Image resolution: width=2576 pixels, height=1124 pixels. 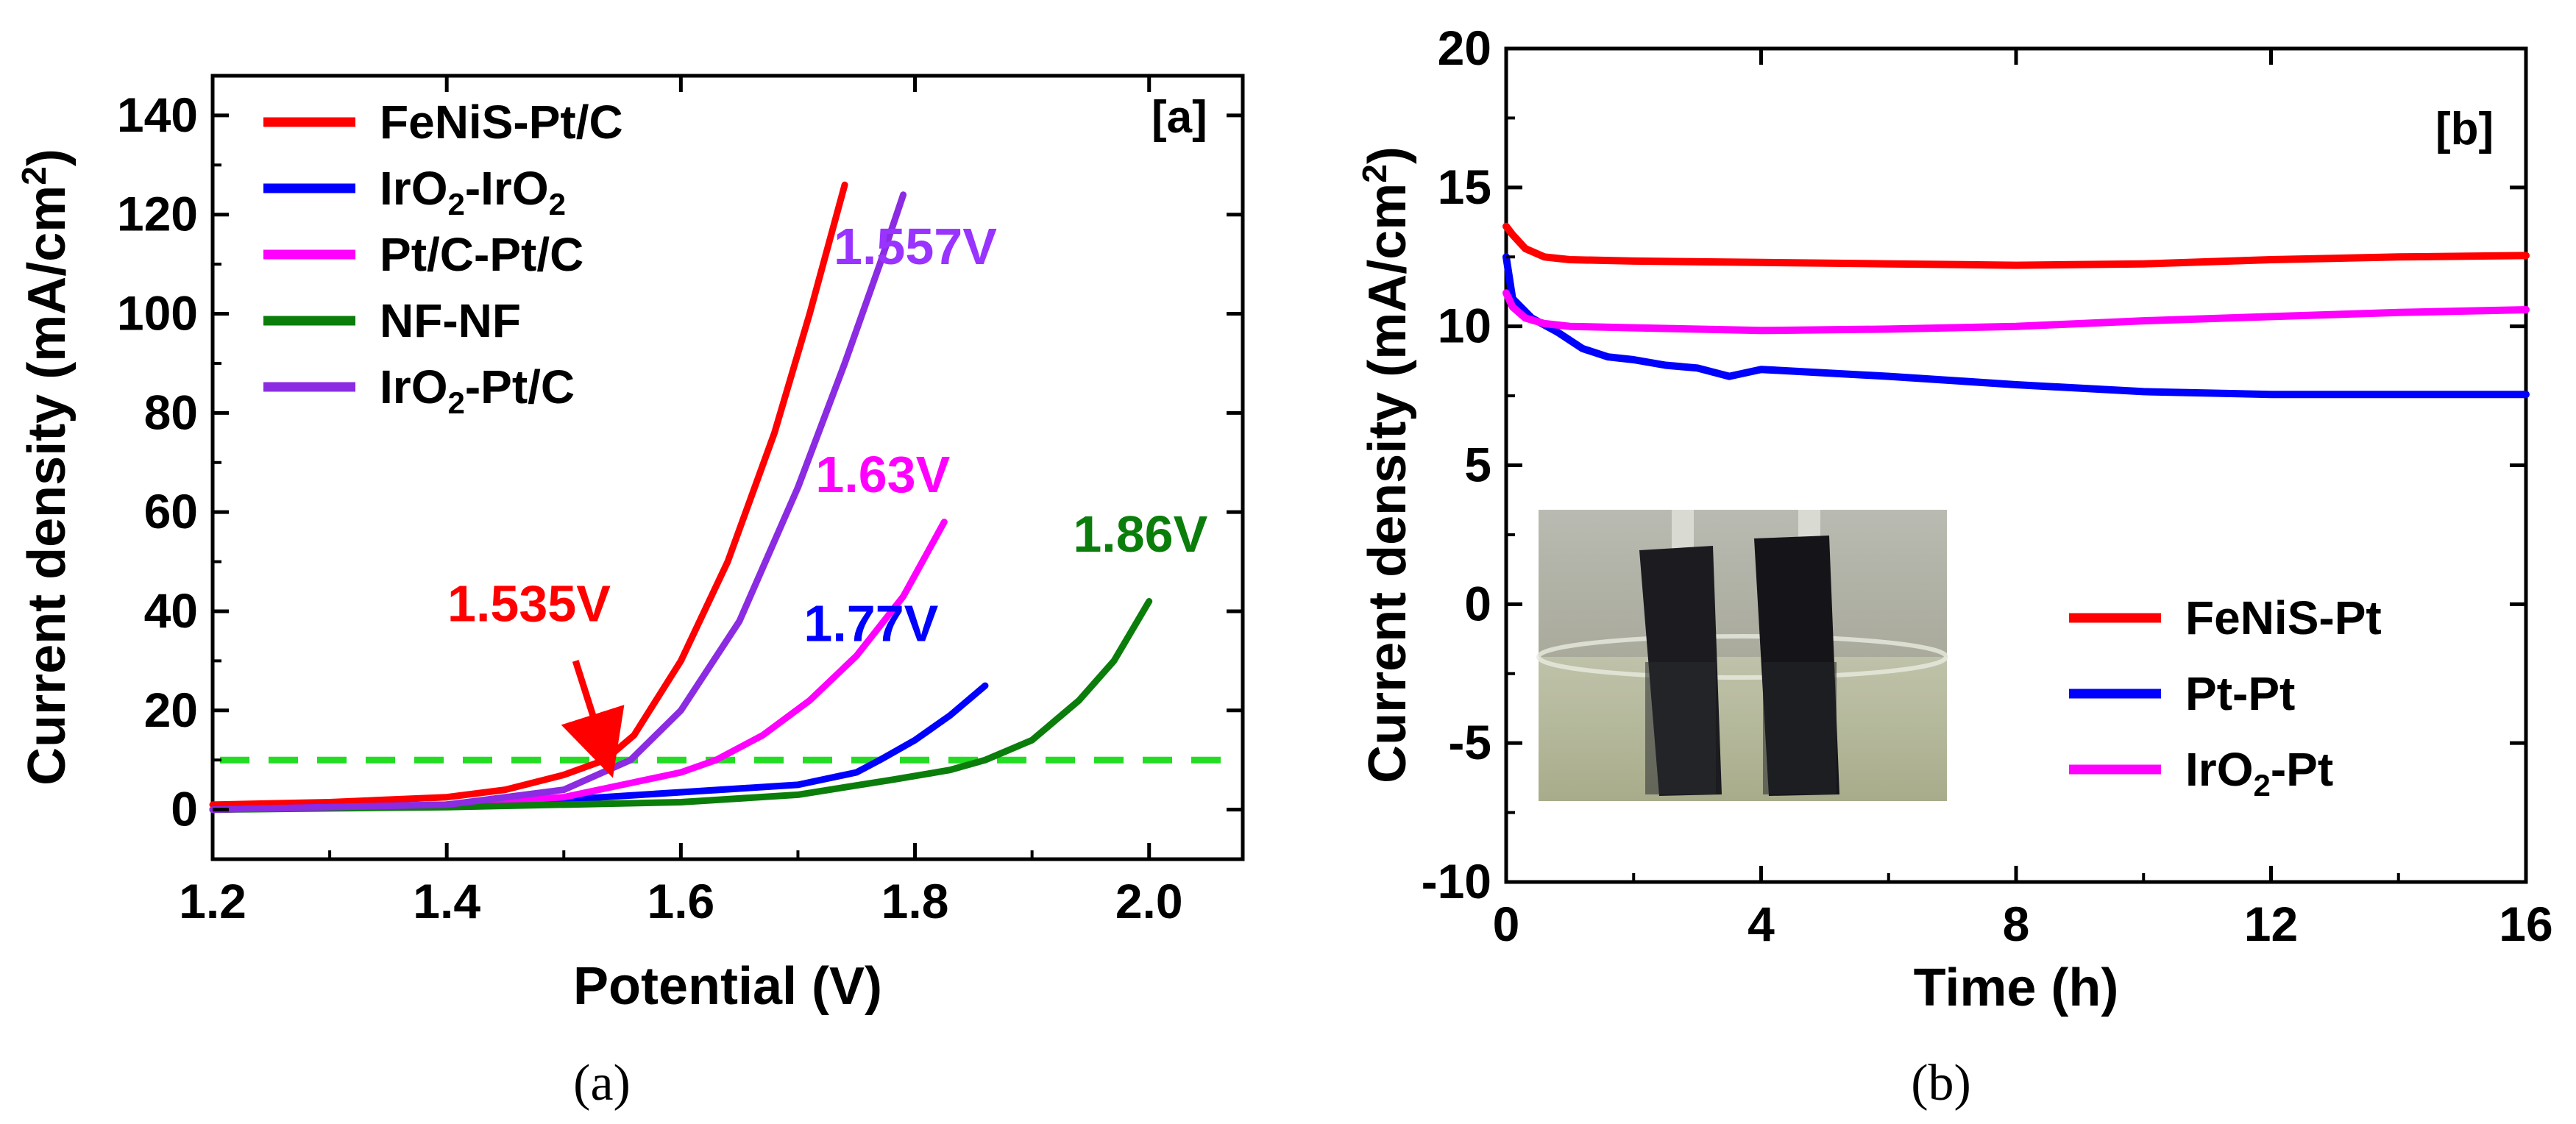 What do you see at coordinates (1140, 534) in the screenshot?
I see `annotation-label: 1.86V` at bounding box center [1140, 534].